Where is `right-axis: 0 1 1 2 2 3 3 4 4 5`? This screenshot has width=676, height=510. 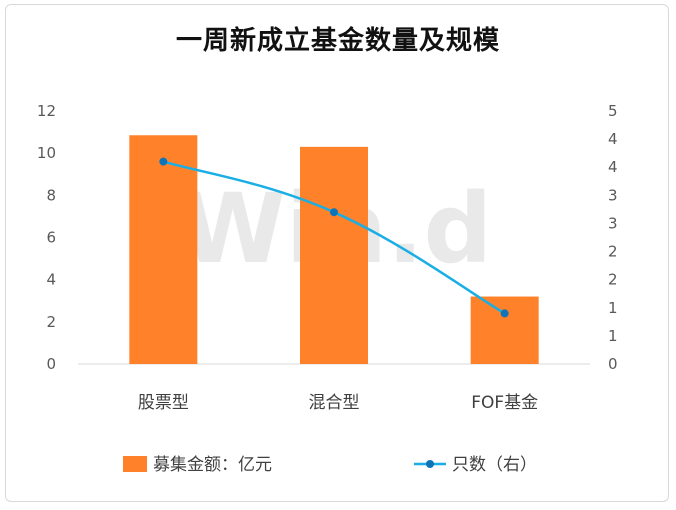
right-axis: 0 1 1 2 2 3 3 4 4 5 is located at coordinates (613, 237).